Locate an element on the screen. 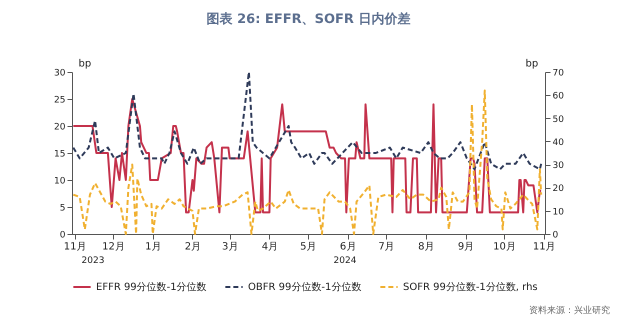  x-tick-label: 8月 is located at coordinates (426, 247).